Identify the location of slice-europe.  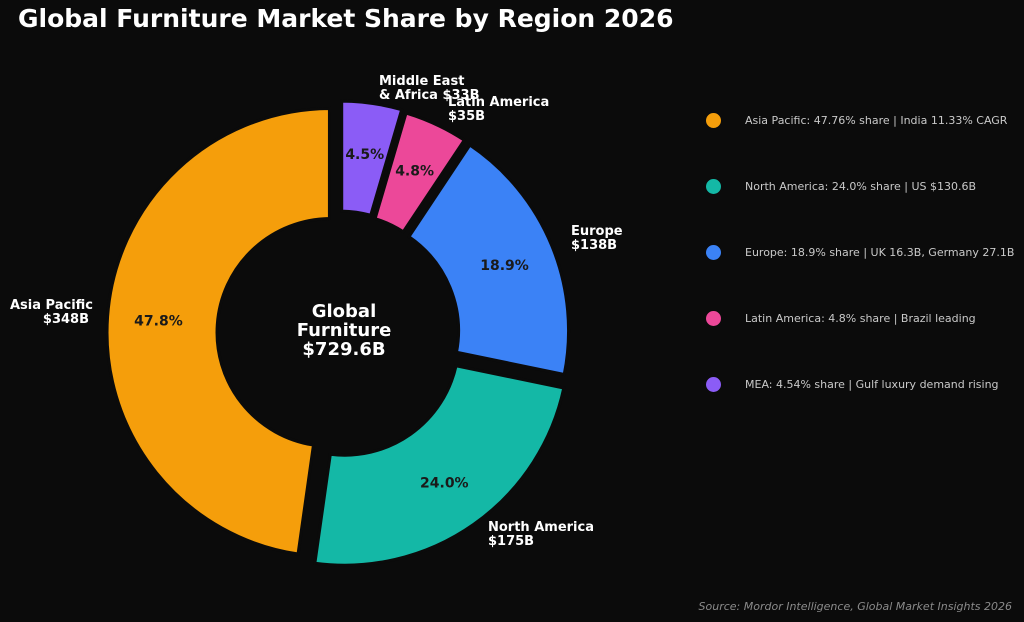
(488, 259).